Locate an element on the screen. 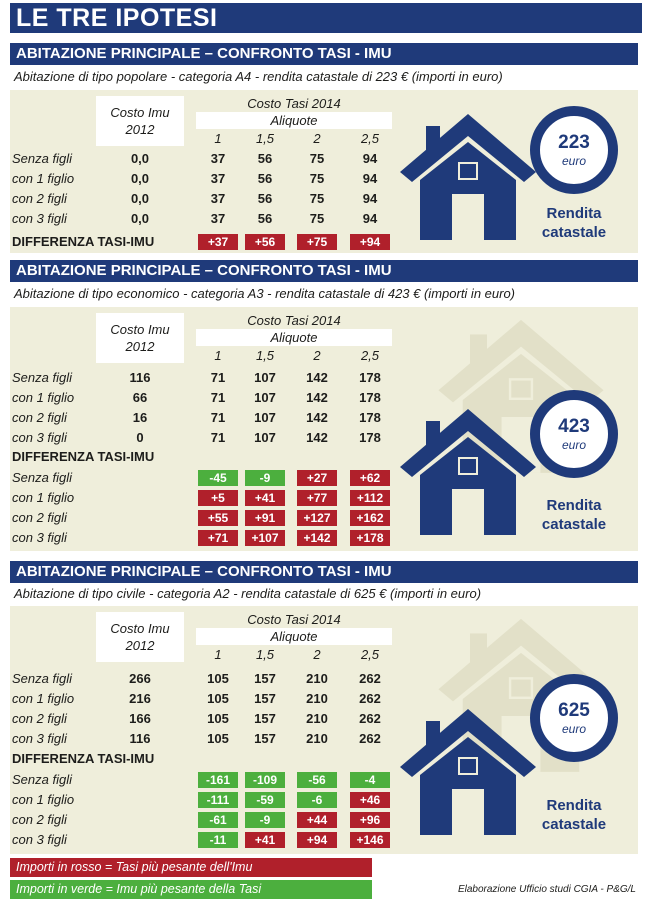  diff-row-label: con 3 figli is located at coordinates (39, 839).